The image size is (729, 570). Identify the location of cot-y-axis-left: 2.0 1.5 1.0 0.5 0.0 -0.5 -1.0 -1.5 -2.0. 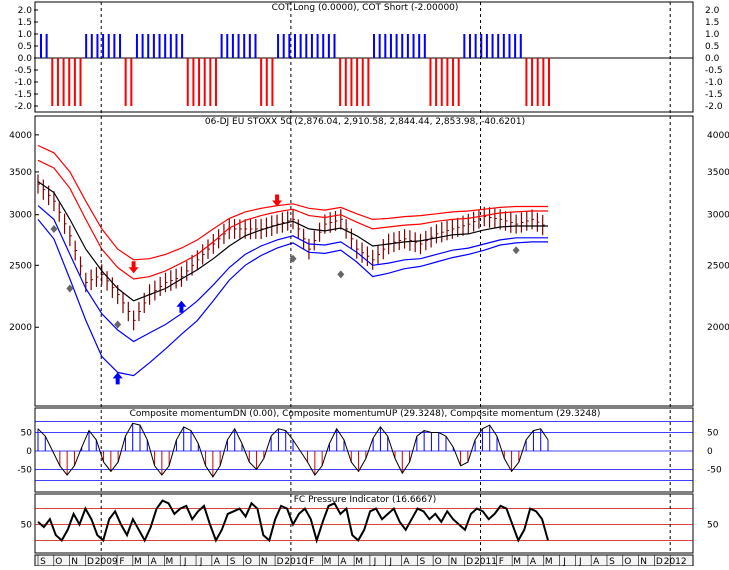
(26, 59).